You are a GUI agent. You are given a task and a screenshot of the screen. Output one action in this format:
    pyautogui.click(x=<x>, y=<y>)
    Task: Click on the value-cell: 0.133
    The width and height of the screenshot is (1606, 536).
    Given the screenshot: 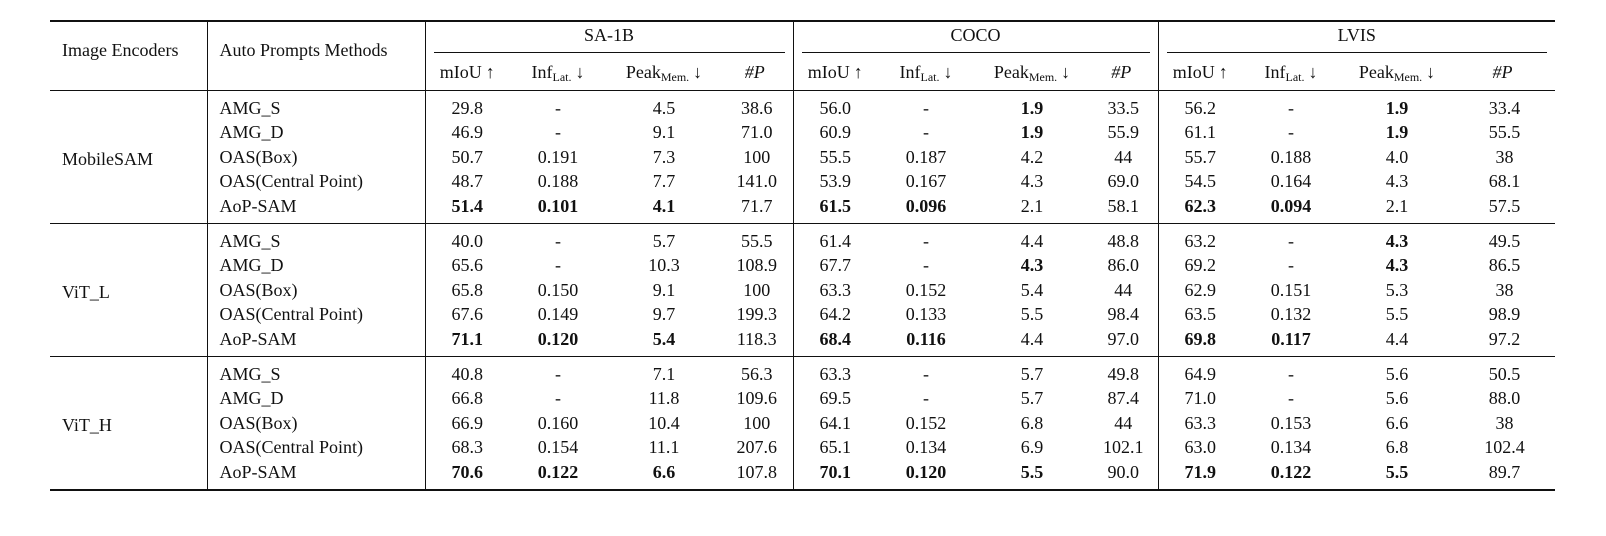 What is the action you would take?
    pyautogui.click(x=926, y=314)
    